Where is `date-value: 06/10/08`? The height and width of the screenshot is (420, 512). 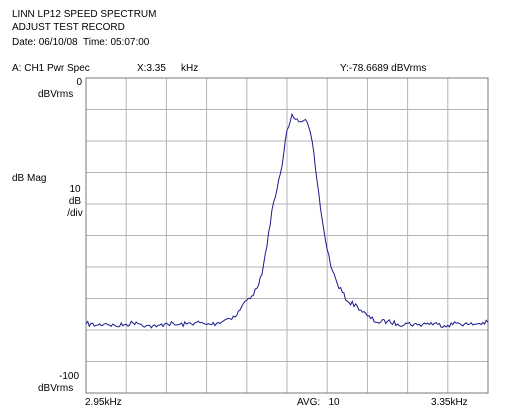
date-value: 06/10/08 is located at coordinates (58, 42).